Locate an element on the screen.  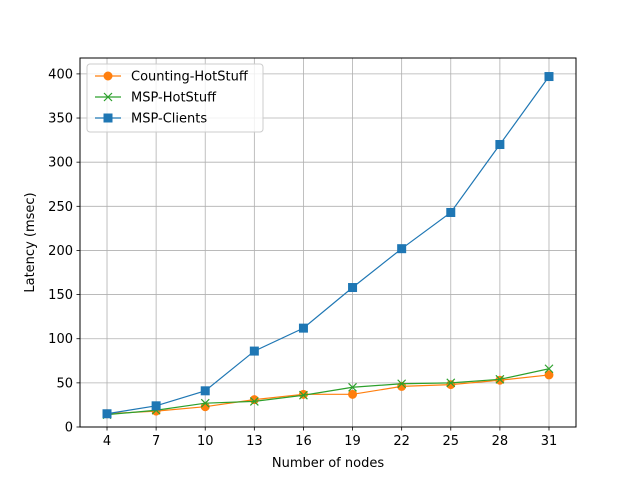
legend-entry: MSP-HotStuff is located at coordinates (156, 98).